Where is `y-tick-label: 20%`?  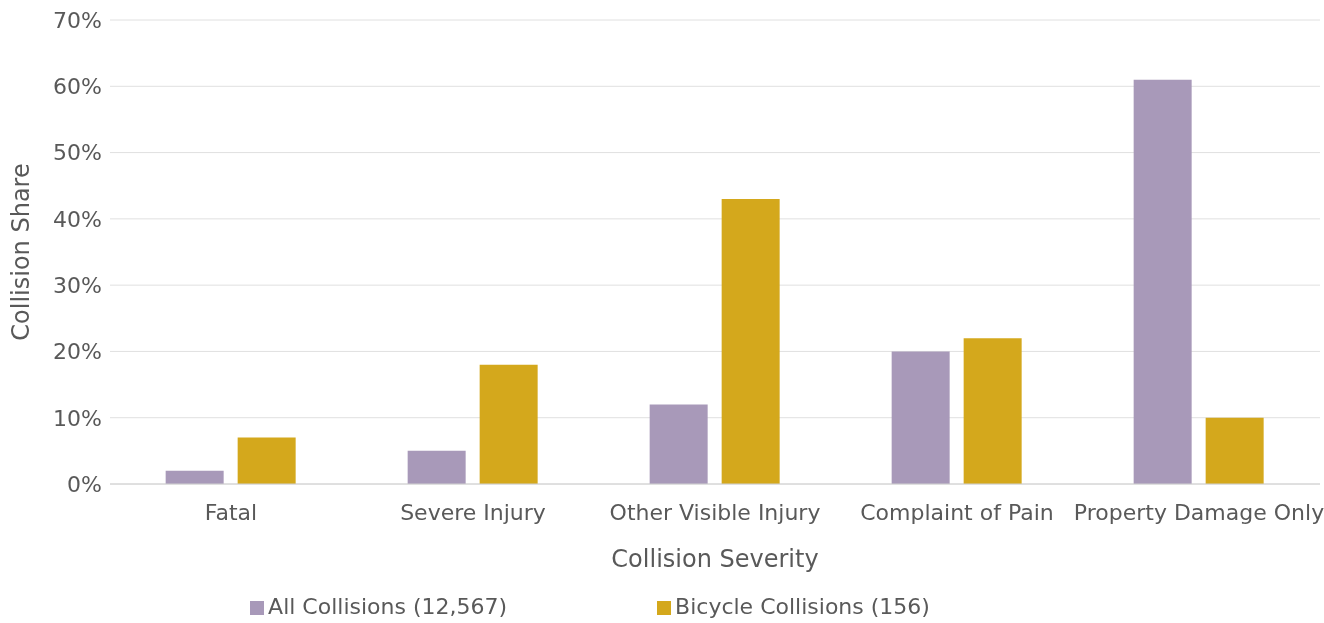
y-tick-label: 20% is located at coordinates (77, 352).